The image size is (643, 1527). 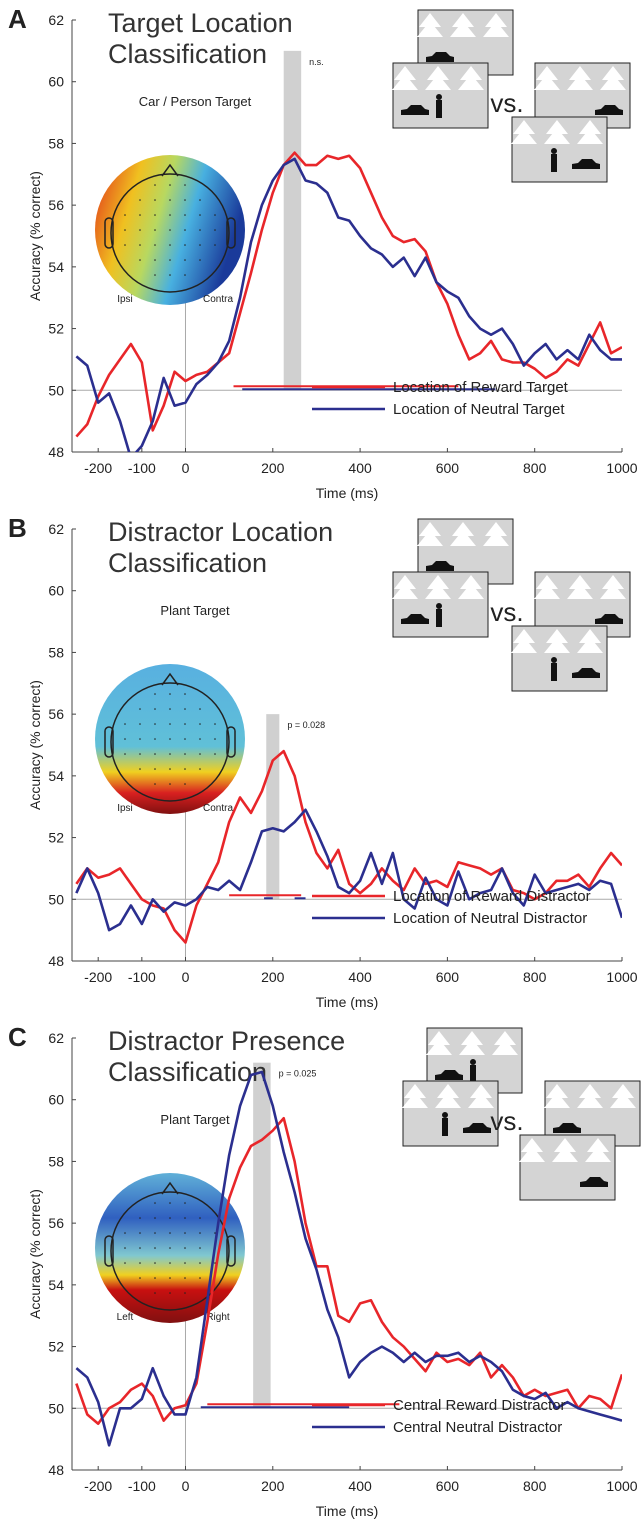 What do you see at coordinates (479, 1405) in the screenshot?
I see `legend-label: Central Reward Distractor` at bounding box center [479, 1405].